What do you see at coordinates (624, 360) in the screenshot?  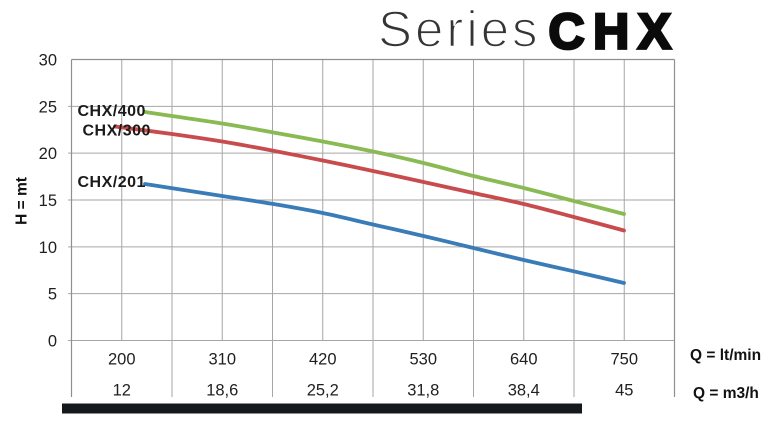 I see `svg-text: 750` at bounding box center [624, 360].